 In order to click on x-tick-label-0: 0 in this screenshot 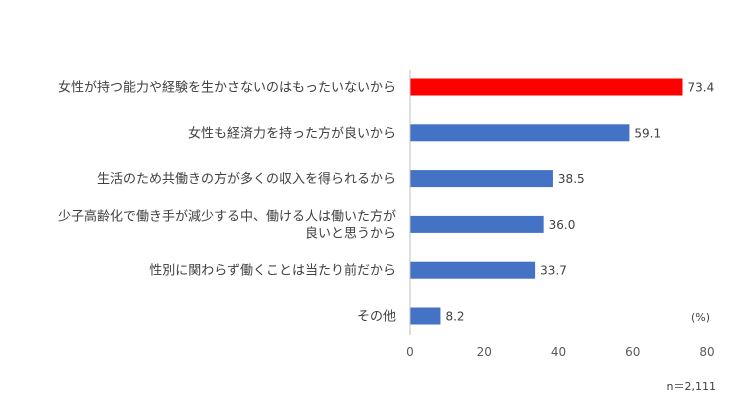, I will do `click(410, 352)`.